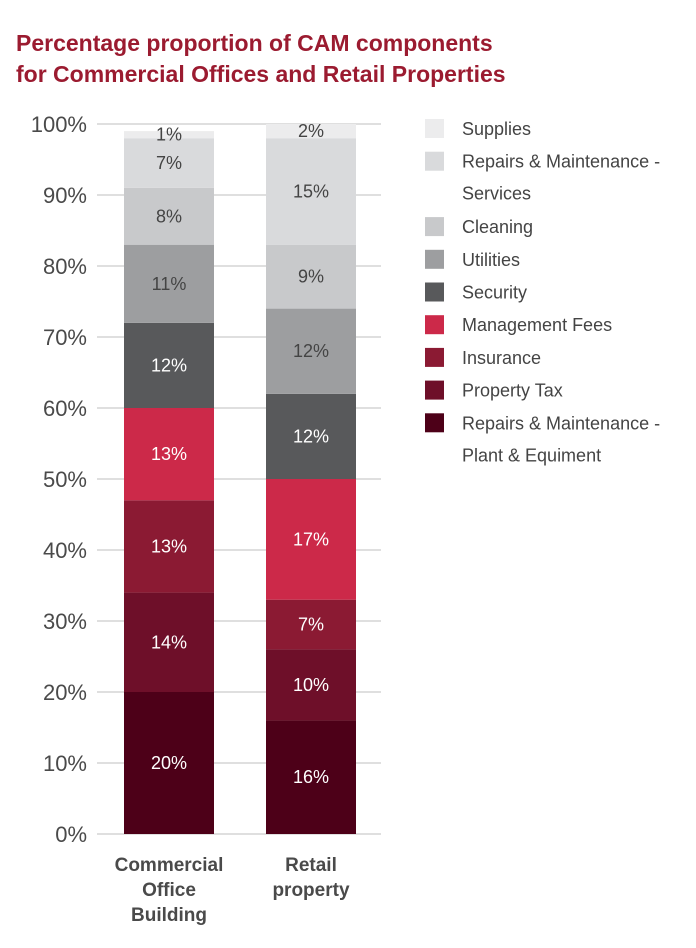  What do you see at coordinates (531, 455) in the screenshot?
I see `legend-label: Plant & Equiment` at bounding box center [531, 455].